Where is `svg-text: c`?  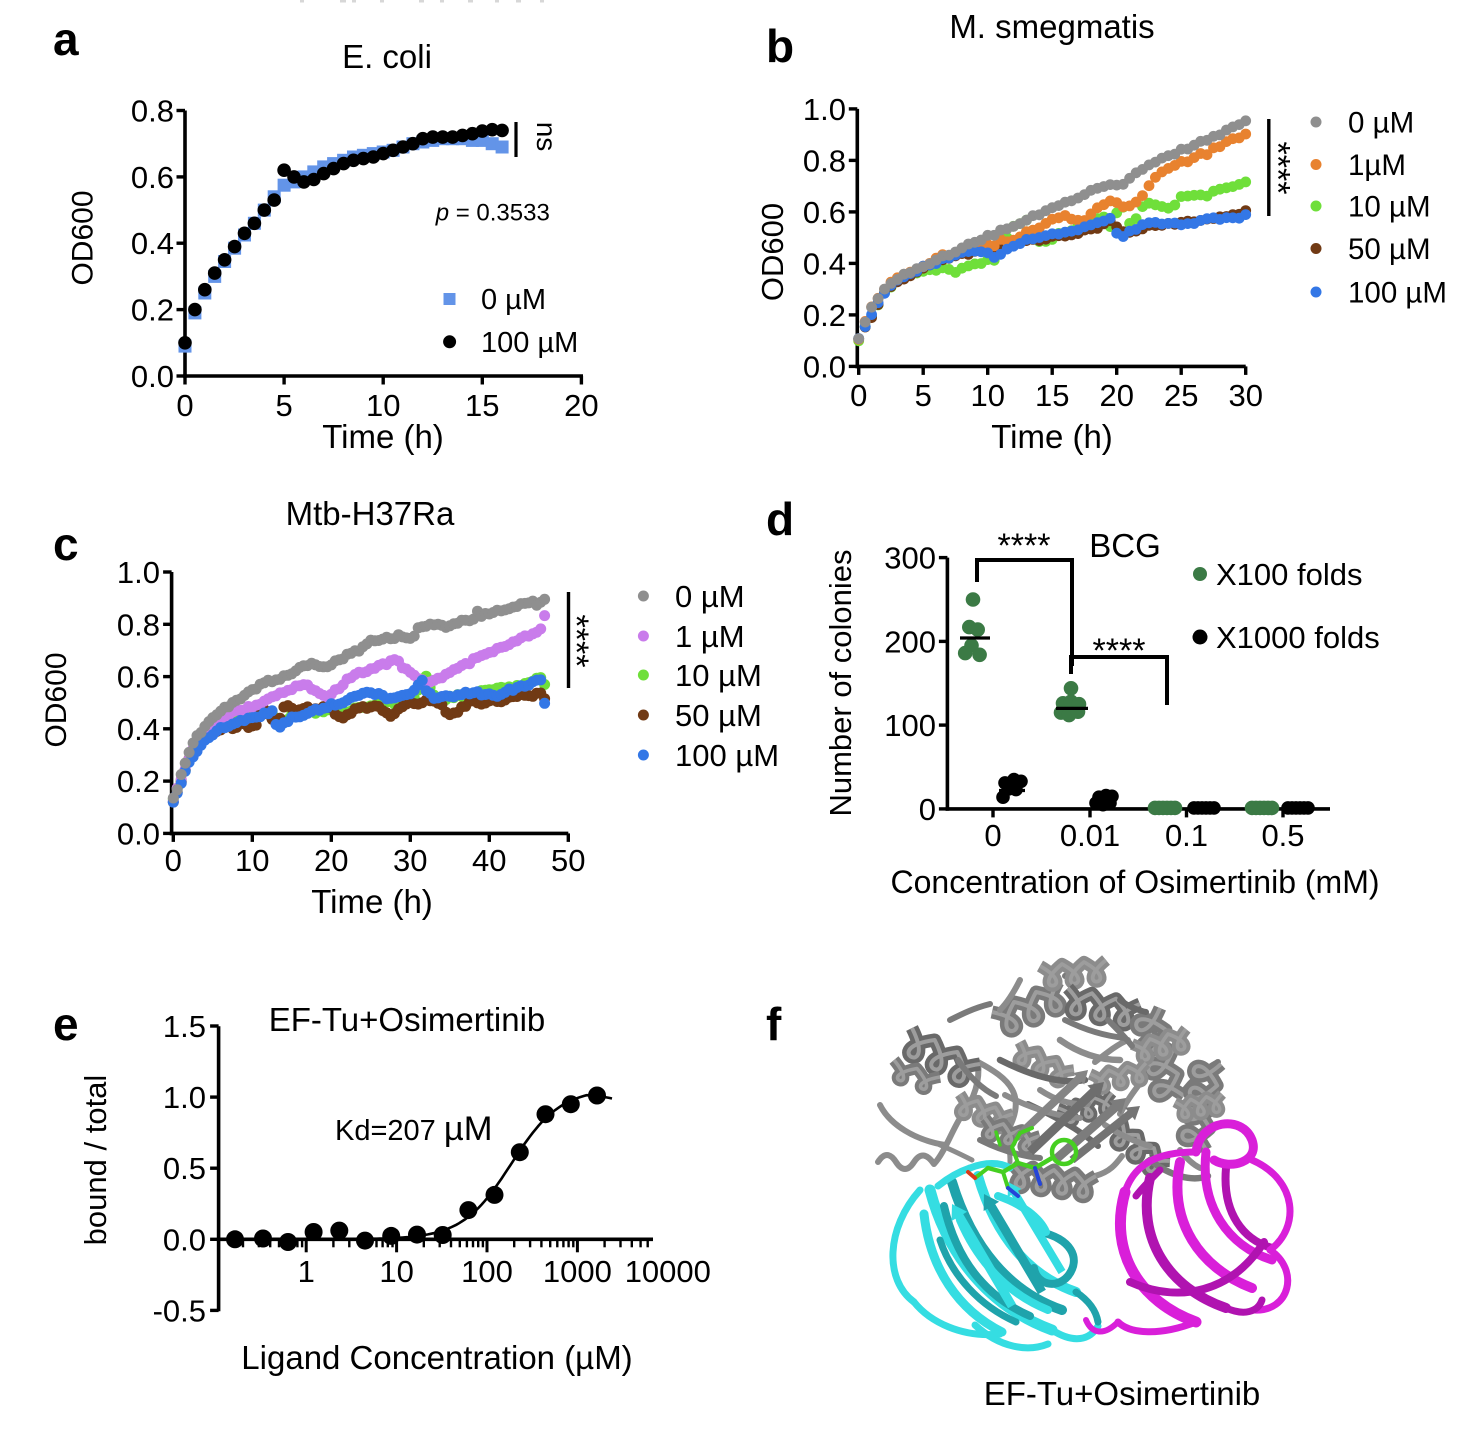
svg-text: c is located at coordinates (66, 544).